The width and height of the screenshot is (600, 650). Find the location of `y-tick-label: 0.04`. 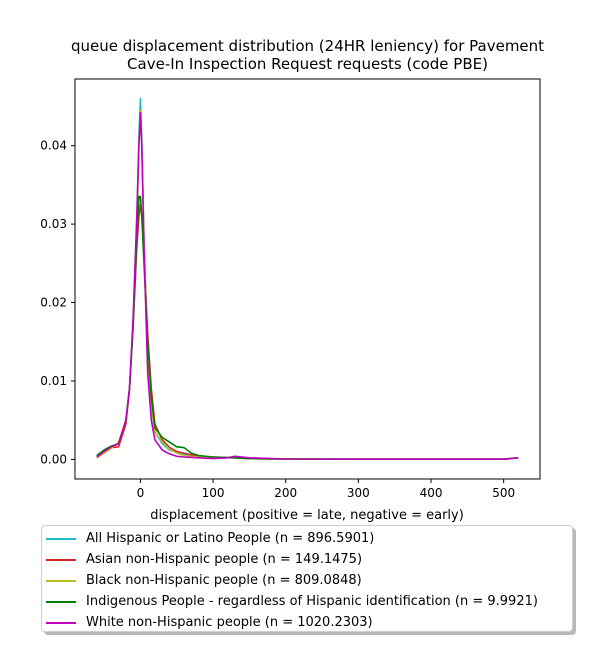

y-tick-label: 0.04 is located at coordinates (53, 146).